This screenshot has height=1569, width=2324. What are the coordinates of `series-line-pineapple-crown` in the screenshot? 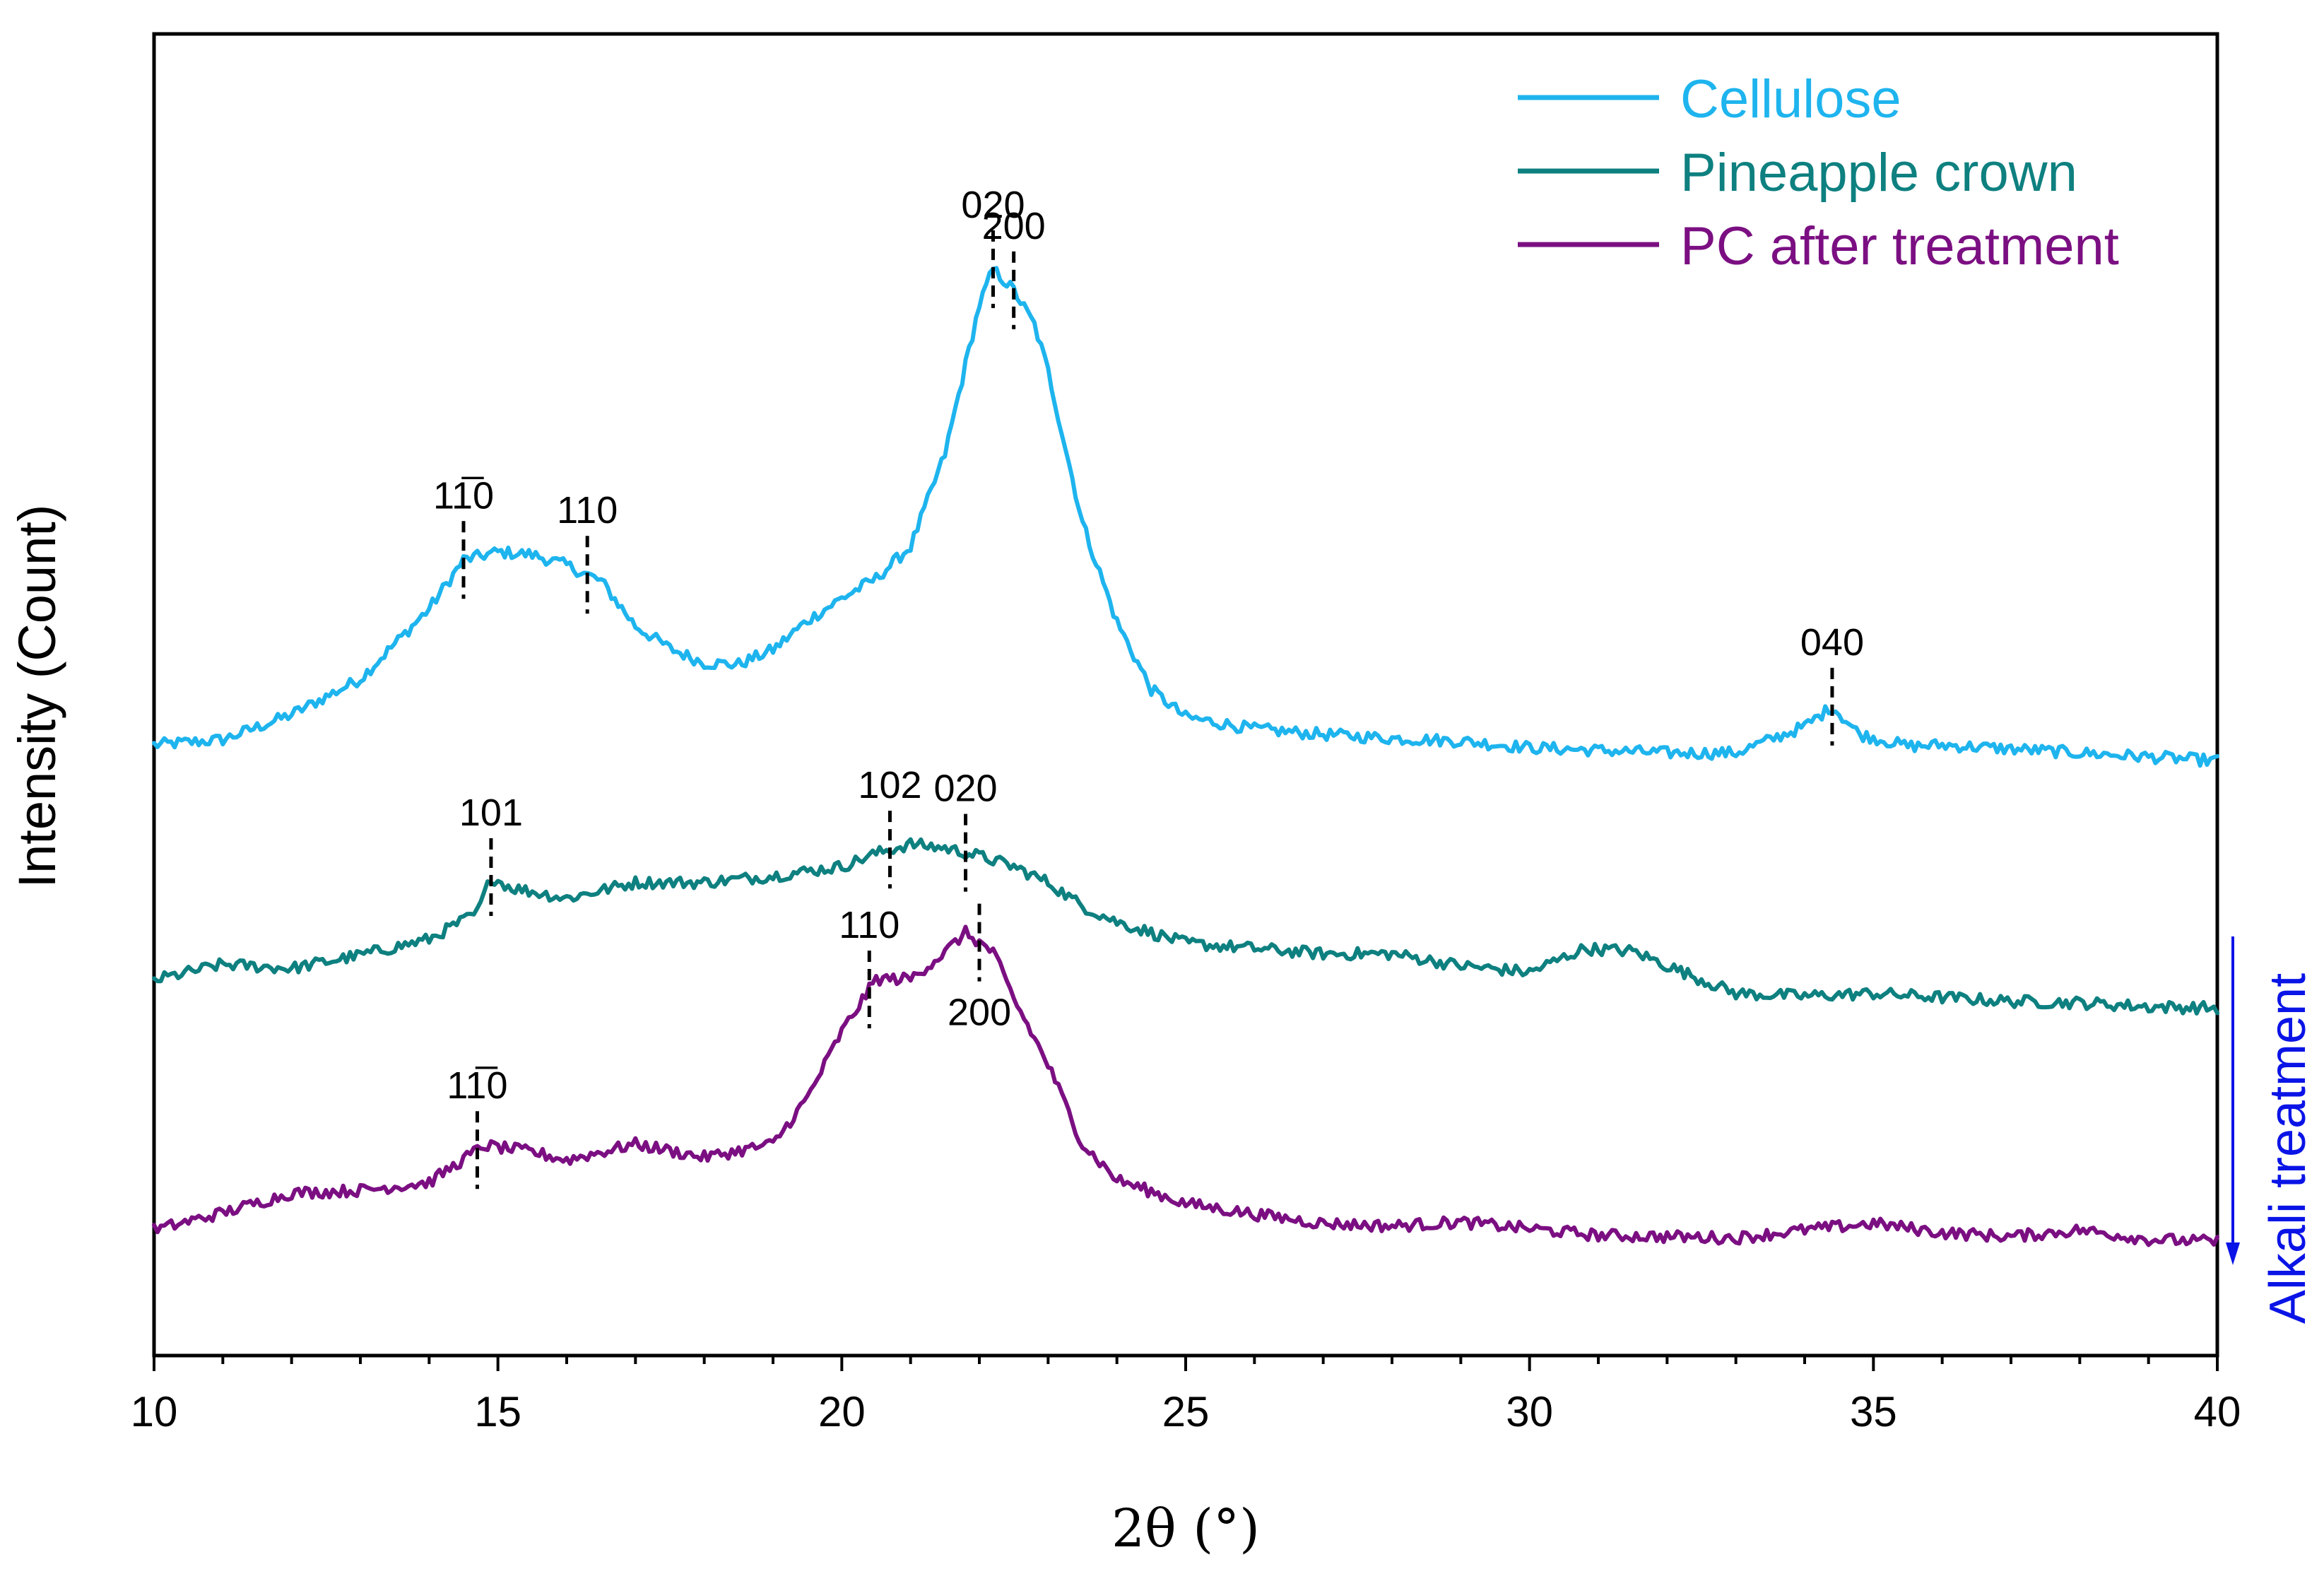 It's located at (1185, 926).